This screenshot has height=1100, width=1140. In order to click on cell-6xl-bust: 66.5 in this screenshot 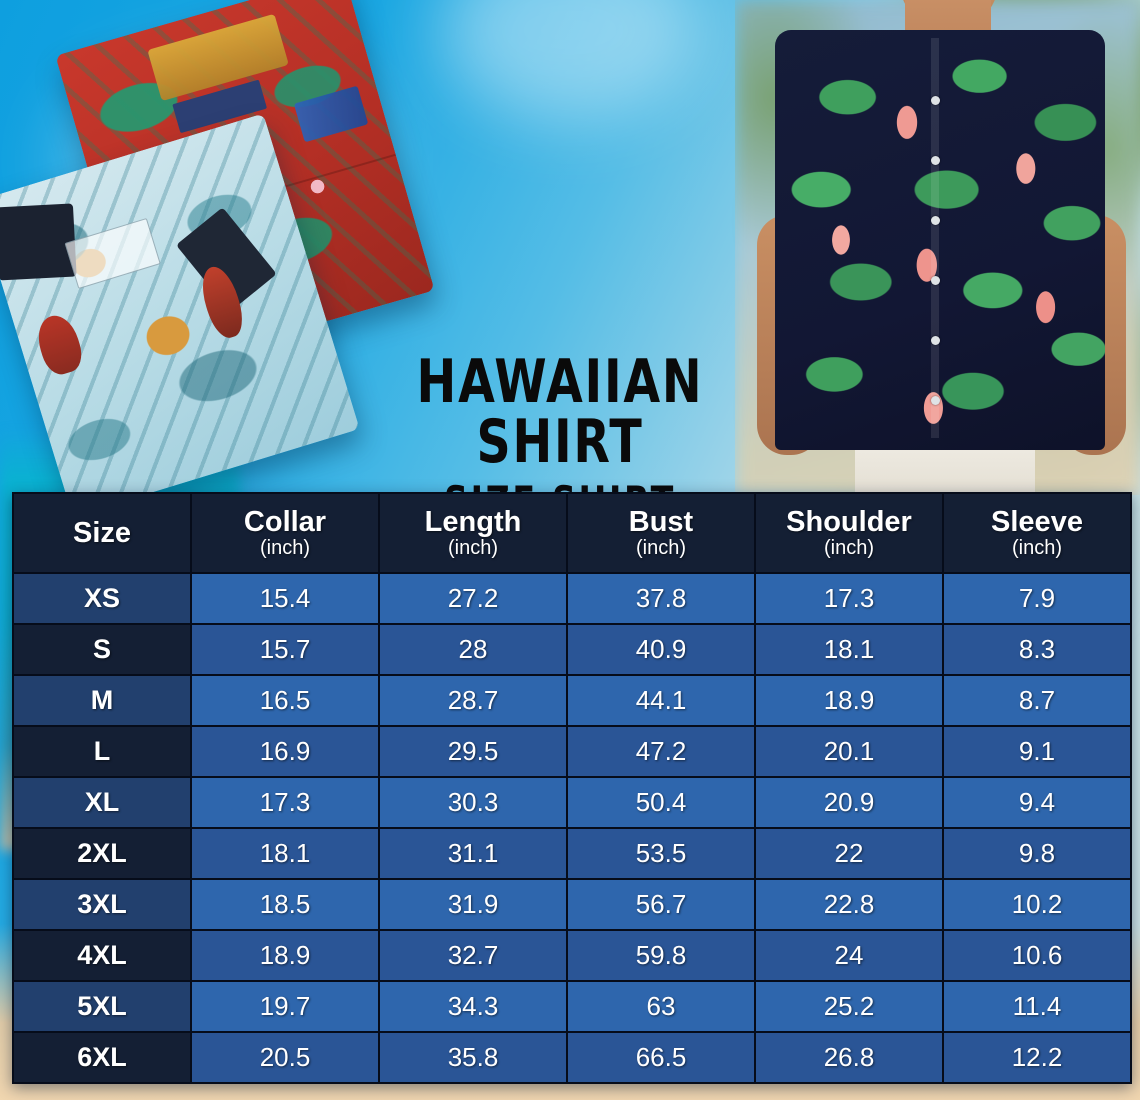, I will do `click(661, 1057)`.